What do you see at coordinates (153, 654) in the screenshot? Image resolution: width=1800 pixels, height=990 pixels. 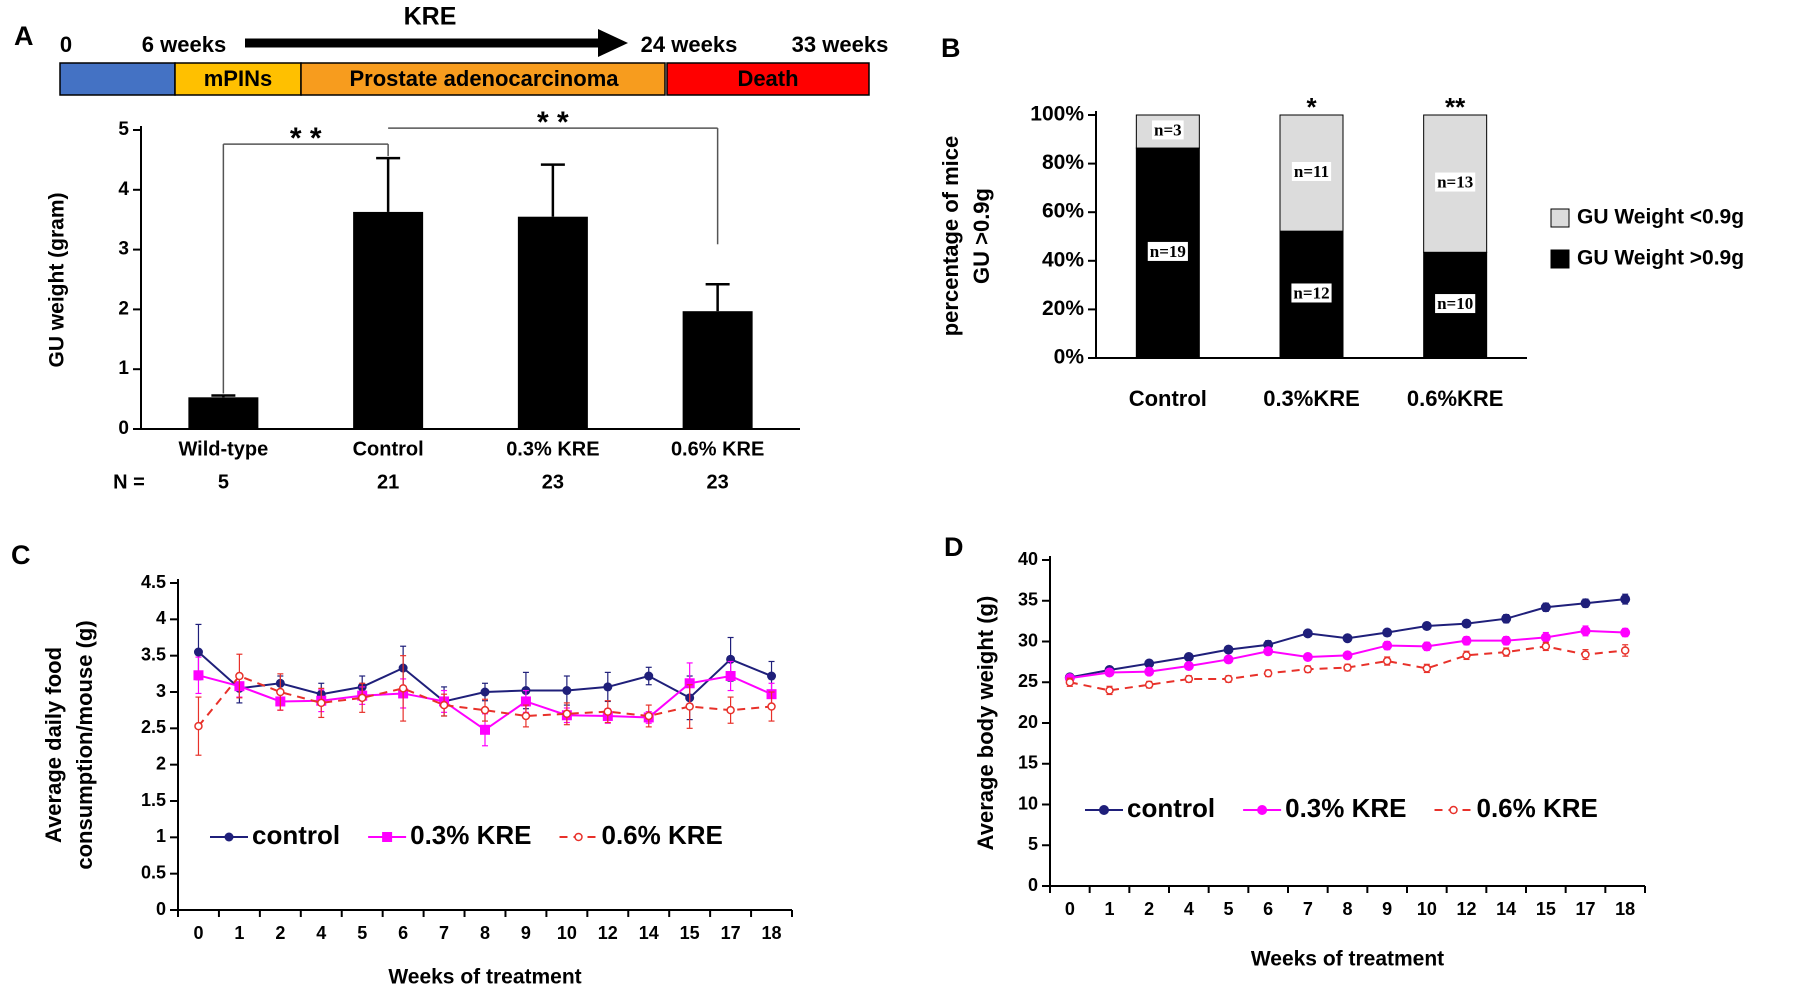 I see `y-tick-label: 3.5` at bounding box center [153, 654].